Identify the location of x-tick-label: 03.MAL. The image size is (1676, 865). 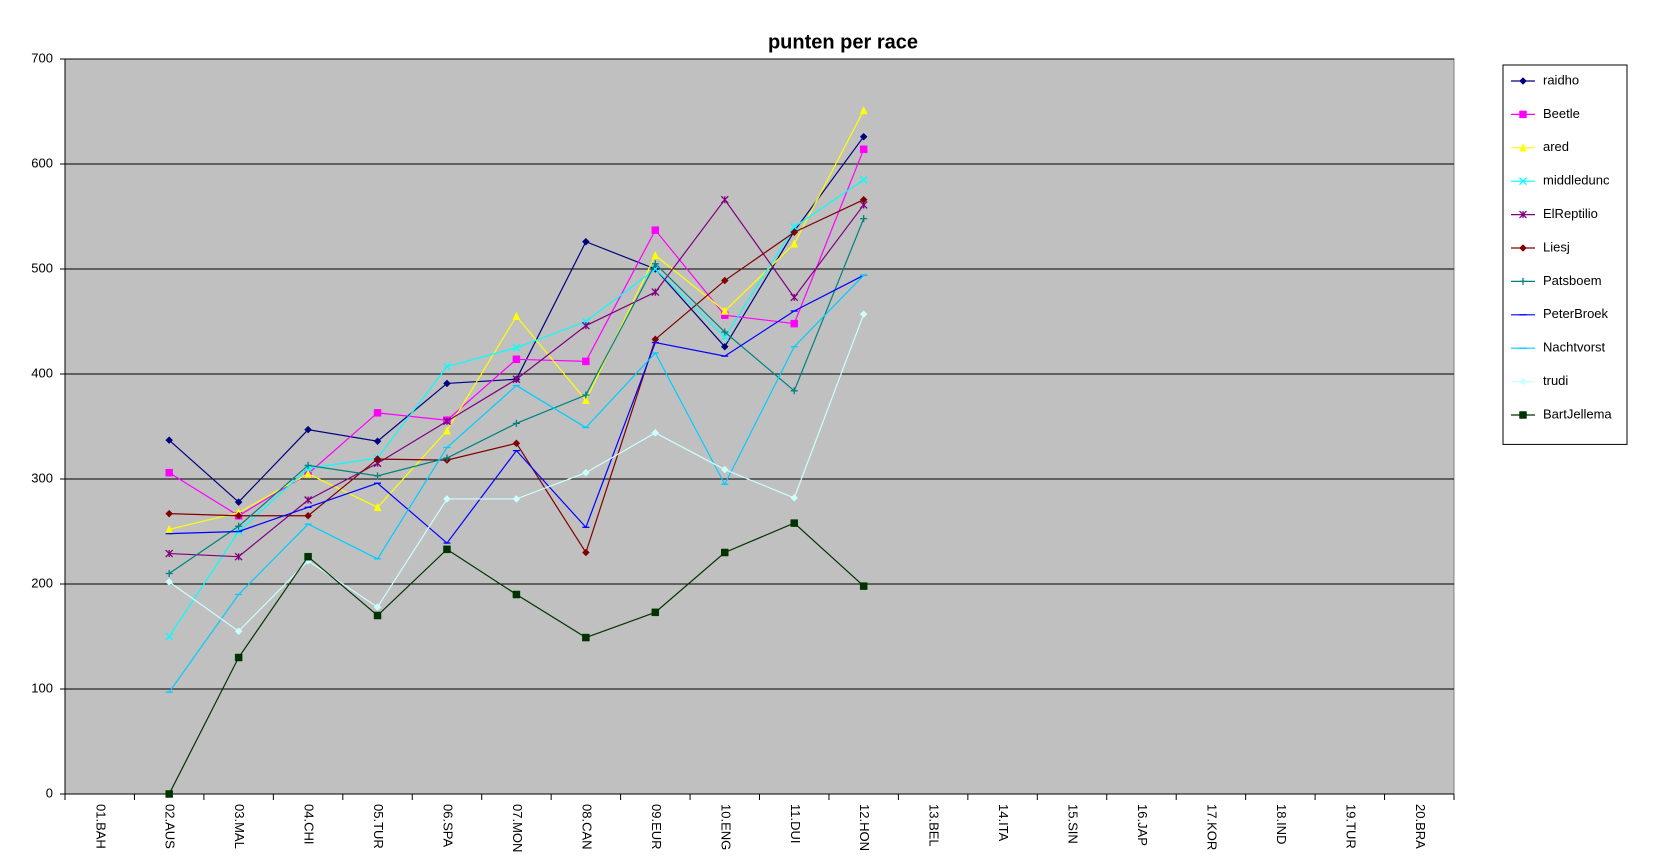
(239, 826).